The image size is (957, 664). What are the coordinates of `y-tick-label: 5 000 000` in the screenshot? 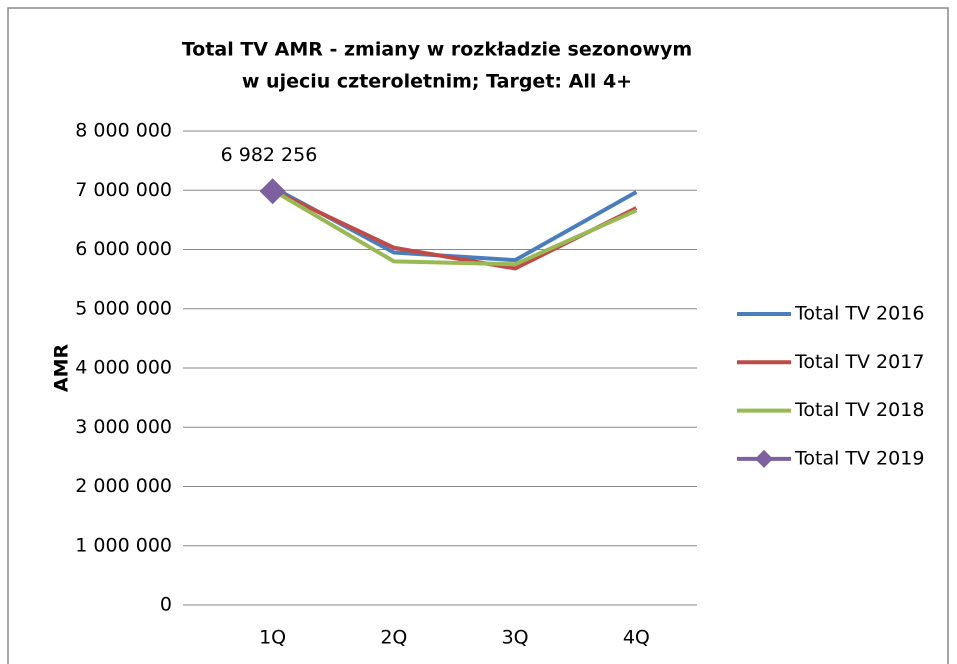 It's located at (123, 308).